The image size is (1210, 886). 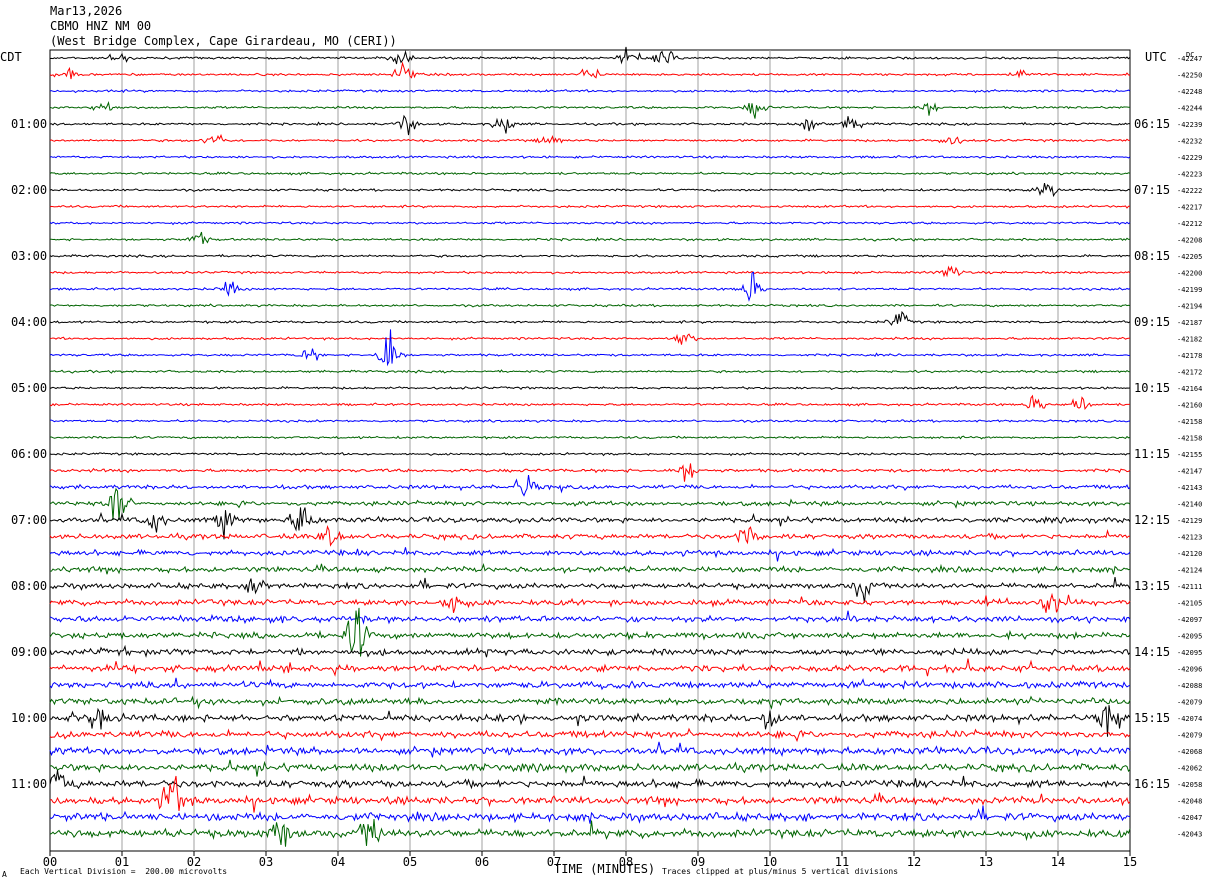 I want to click on dc-offset-label: -42199, so click(x=1189, y=290).